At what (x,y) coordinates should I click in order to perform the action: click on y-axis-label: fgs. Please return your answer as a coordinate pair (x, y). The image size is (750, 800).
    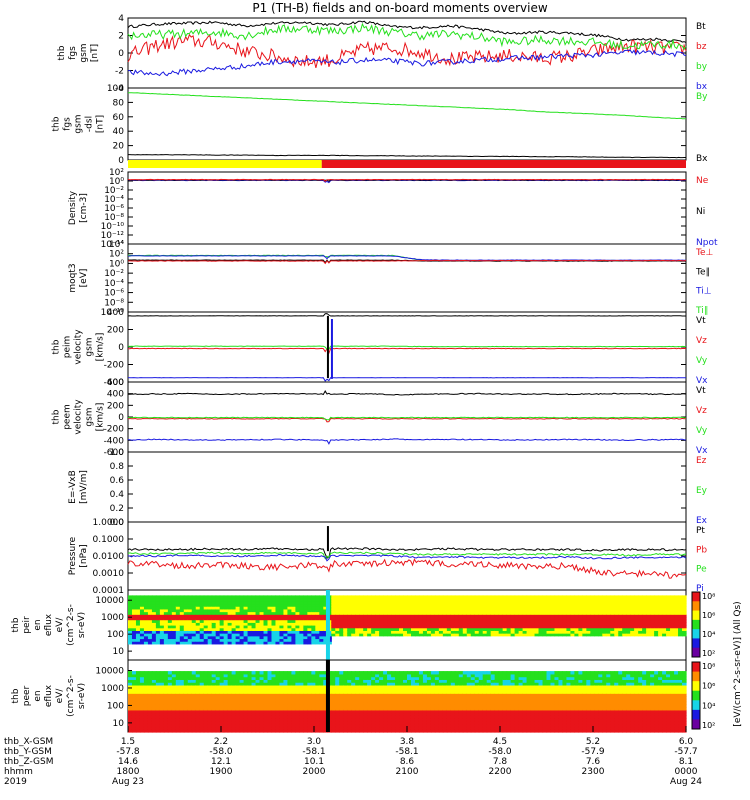
    Looking at the image, I should click on (73, 53).